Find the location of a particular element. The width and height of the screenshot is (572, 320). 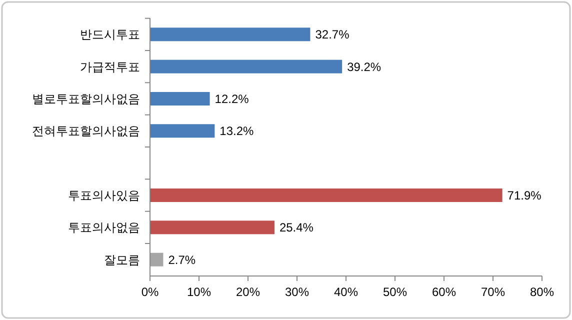

y-tick-label: 전혀투표할의사없음 is located at coordinates (86, 131).